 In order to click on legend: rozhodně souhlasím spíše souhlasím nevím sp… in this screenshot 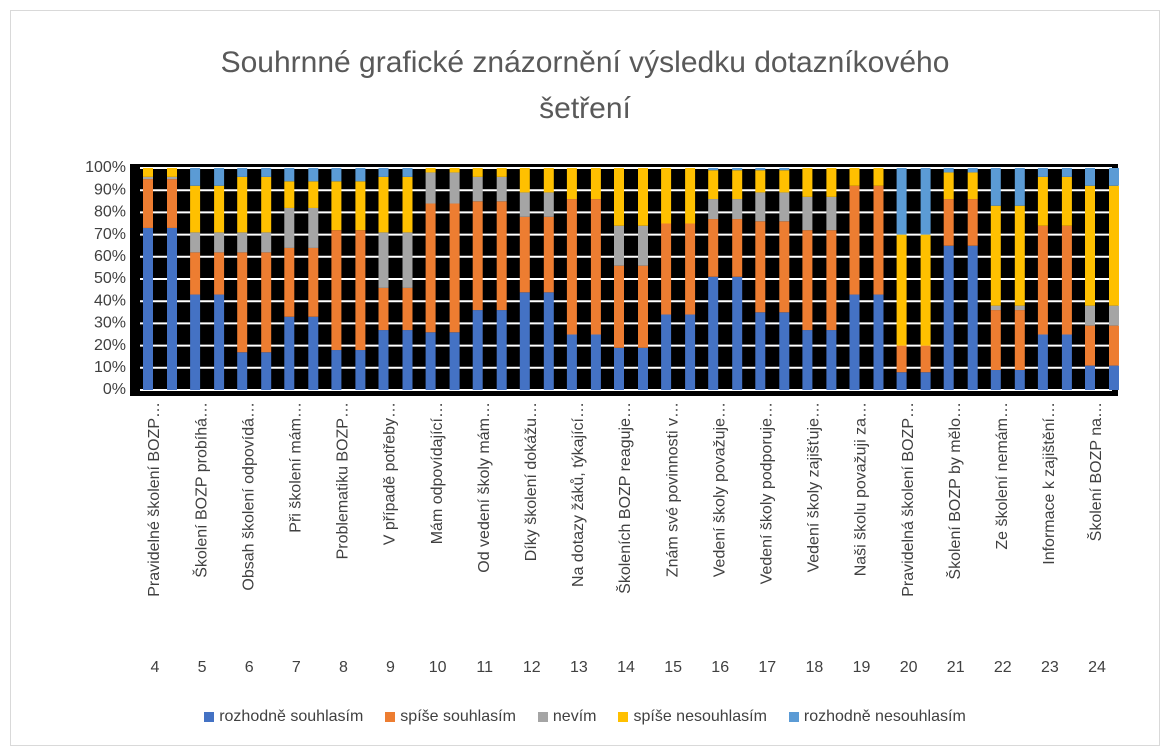, I will do `click(585, 717)`.